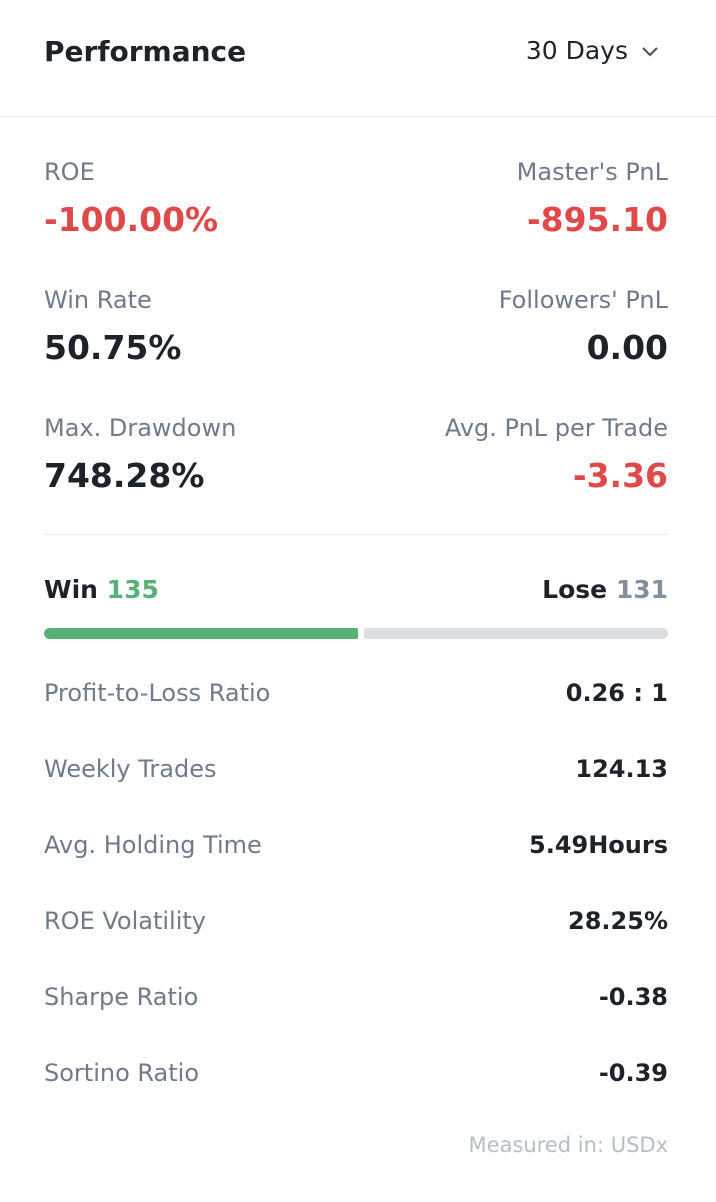 The image size is (716, 1202). What do you see at coordinates (71, 589) in the screenshot?
I see `win-label: Win` at bounding box center [71, 589].